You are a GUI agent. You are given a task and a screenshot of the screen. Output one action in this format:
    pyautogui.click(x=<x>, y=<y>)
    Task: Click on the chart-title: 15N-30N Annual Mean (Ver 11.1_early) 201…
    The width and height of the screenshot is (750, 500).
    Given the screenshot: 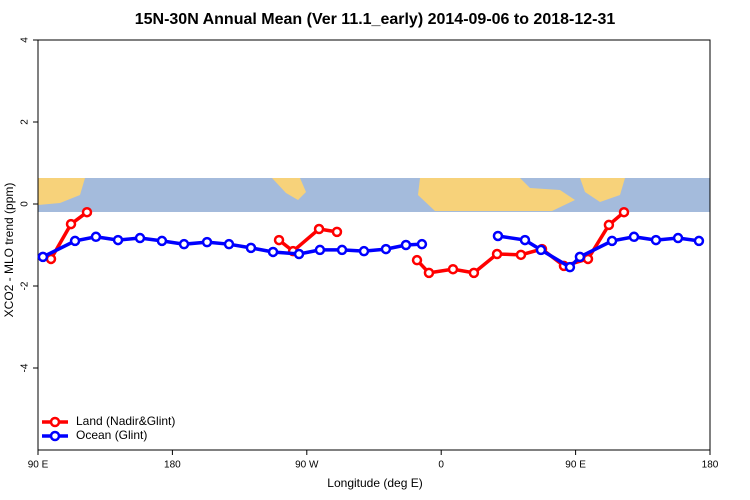 What is the action you would take?
    pyautogui.click(x=375, y=19)
    